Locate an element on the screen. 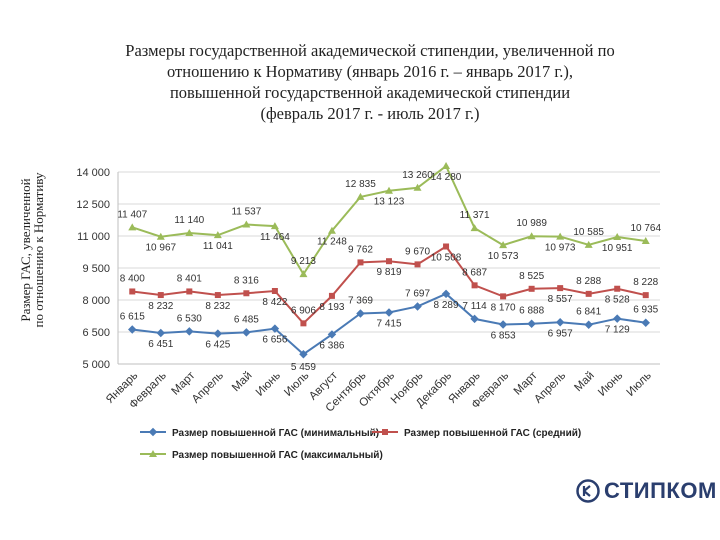 This screenshot has width=720, height=540. data-label-min: 6 957 is located at coordinates (560, 333).